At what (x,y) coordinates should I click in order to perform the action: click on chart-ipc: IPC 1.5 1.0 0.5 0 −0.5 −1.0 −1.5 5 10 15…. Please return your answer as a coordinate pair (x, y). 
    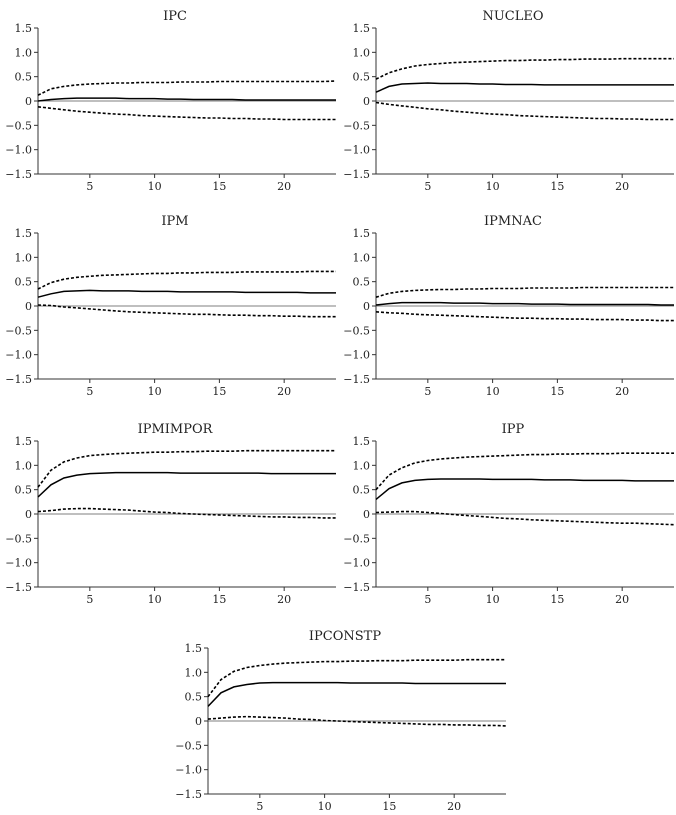
    Looking at the image, I should click on (171, 101).